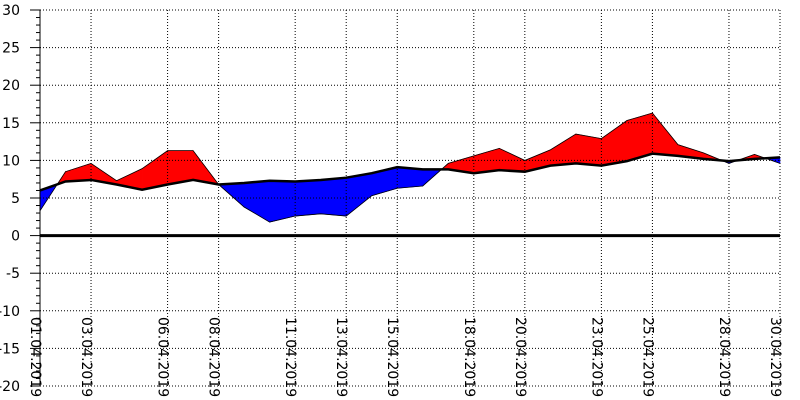  I want to click on x-tick-label: 30.04.2019, so click(775, 357).